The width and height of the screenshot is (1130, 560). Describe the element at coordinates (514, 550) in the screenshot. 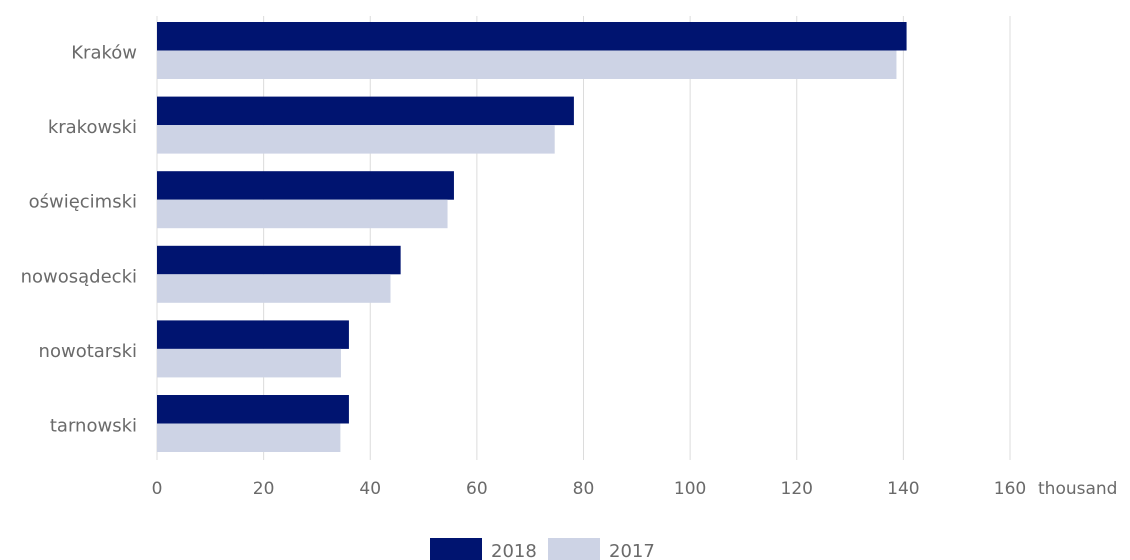

I see `legend-label-2018: 2018` at that location.